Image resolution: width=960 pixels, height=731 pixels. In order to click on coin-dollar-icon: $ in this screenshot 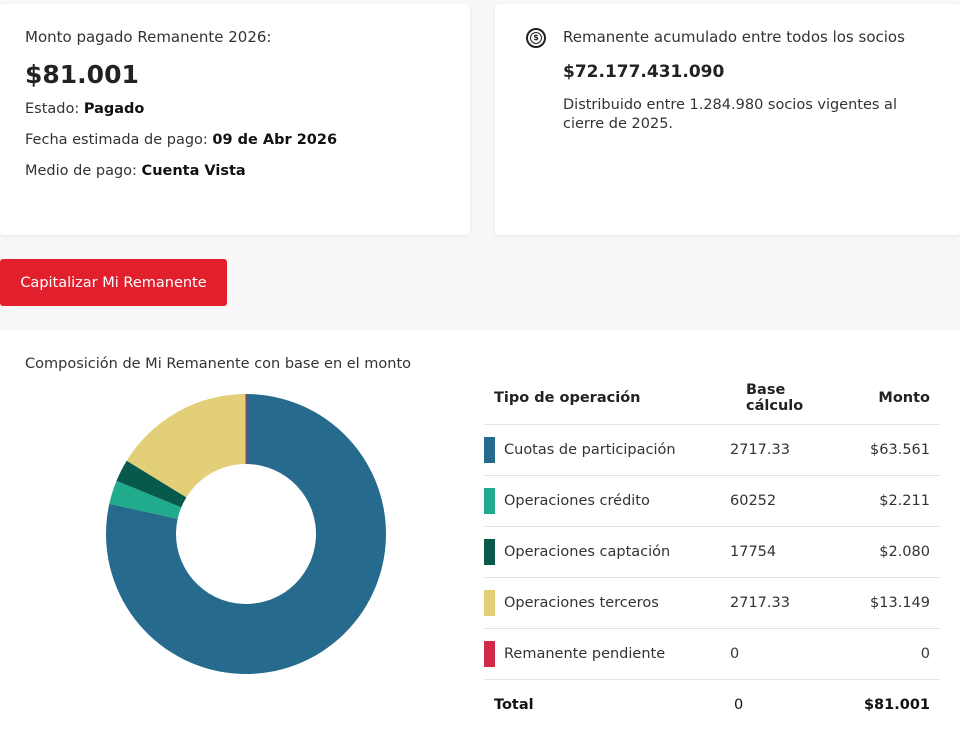, I will do `click(536, 38)`.